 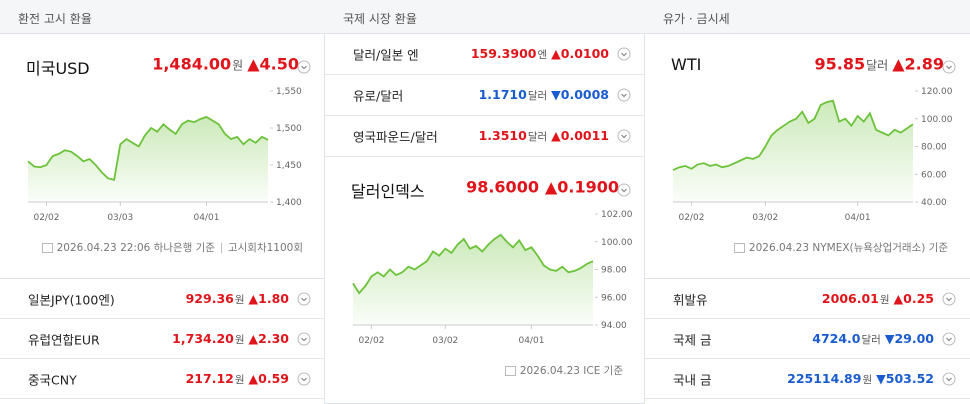 I want to click on change: ▲0.0100, so click(x=580, y=53).